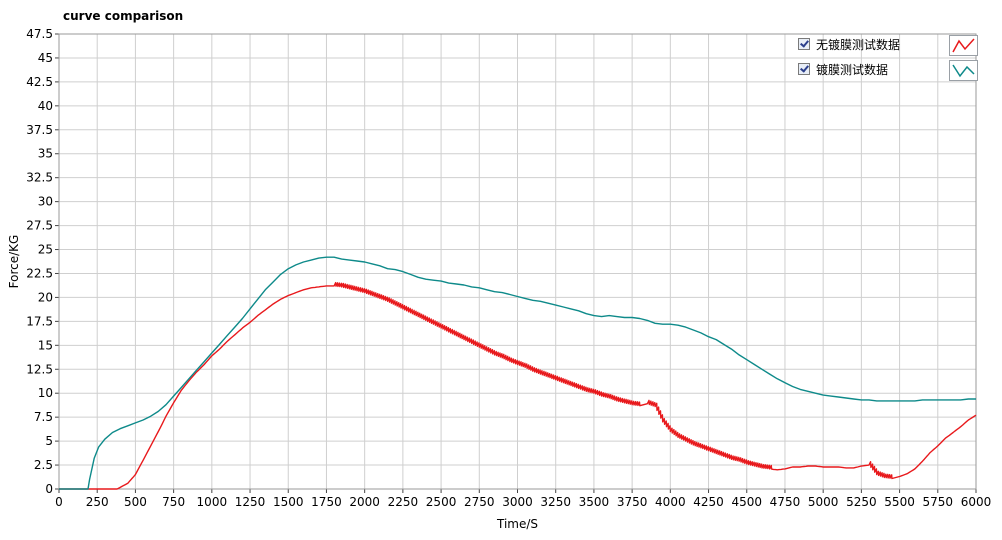  Describe the element at coordinates (858, 45) in the screenshot. I see `legend-label: 无镀膜测试数据` at that location.